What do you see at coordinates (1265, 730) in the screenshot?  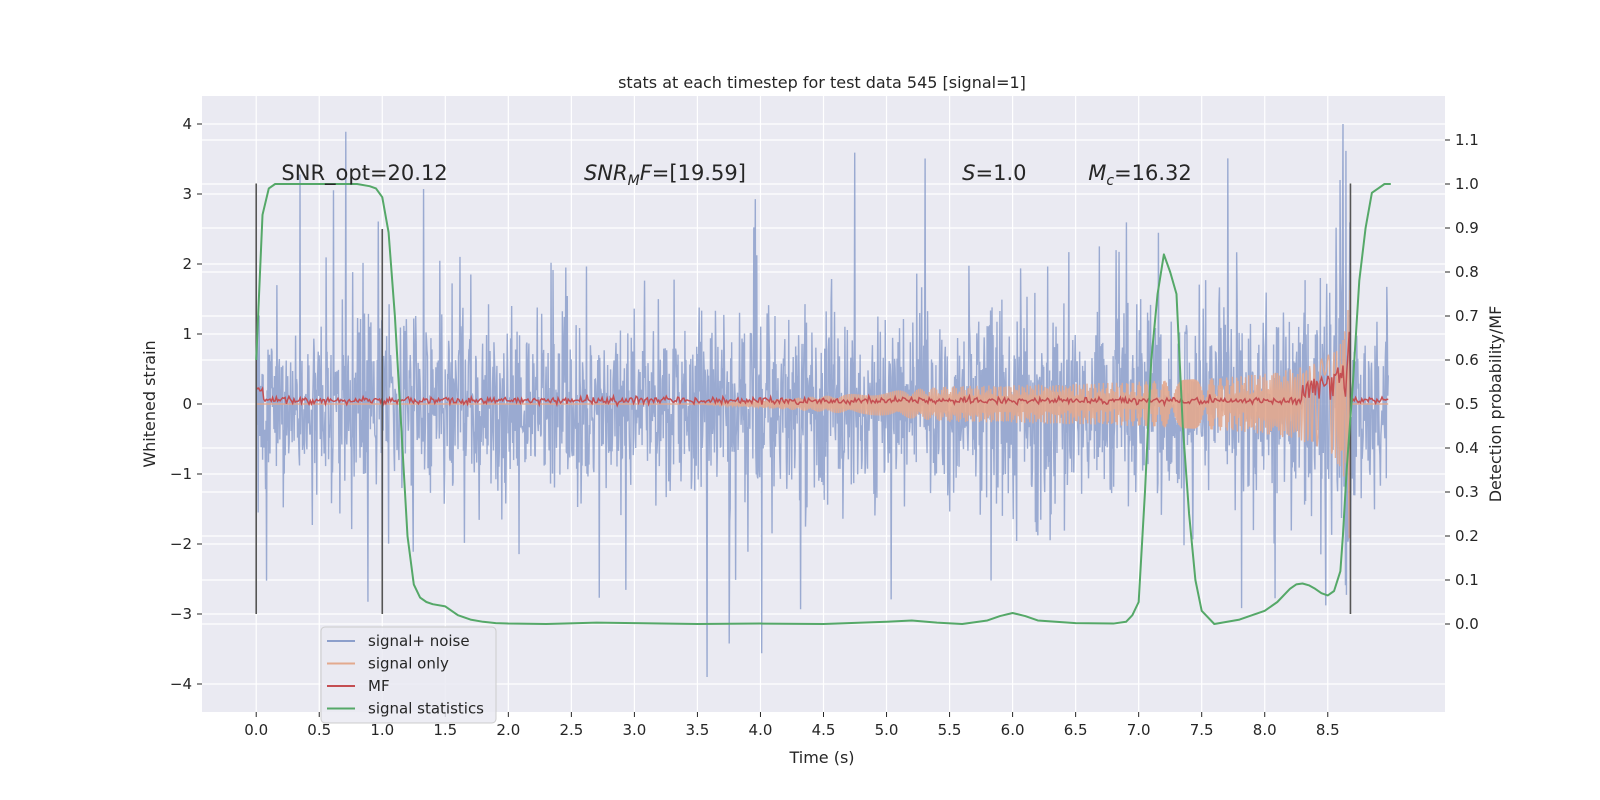 I see `x-tick-label: 8.0` at bounding box center [1265, 730].